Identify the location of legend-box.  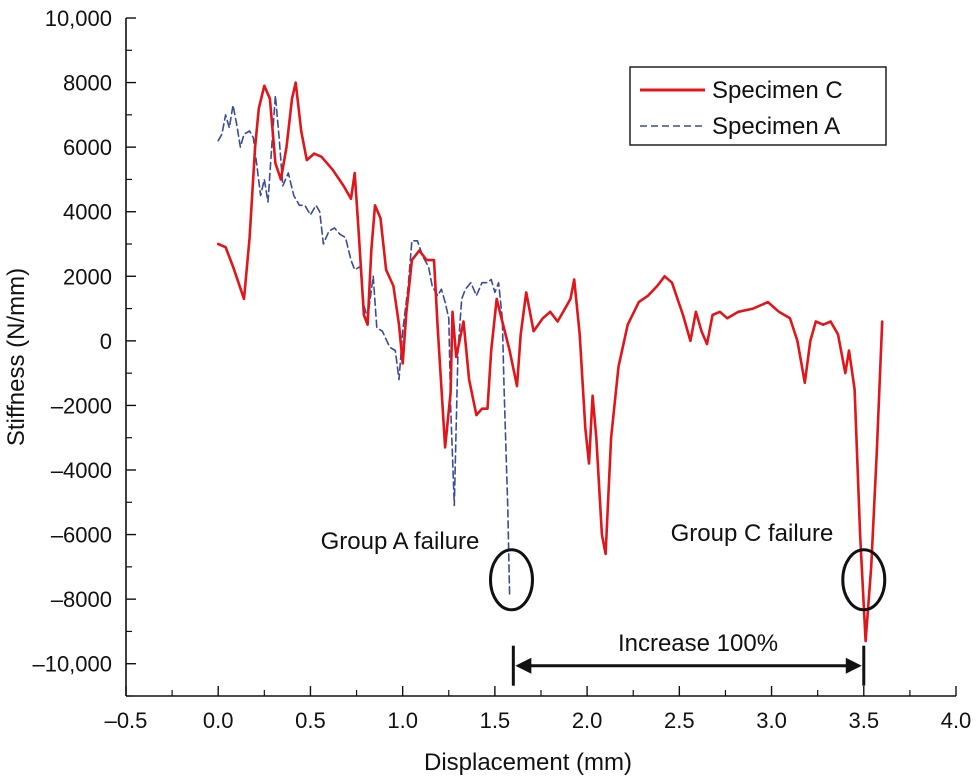
(758, 106).